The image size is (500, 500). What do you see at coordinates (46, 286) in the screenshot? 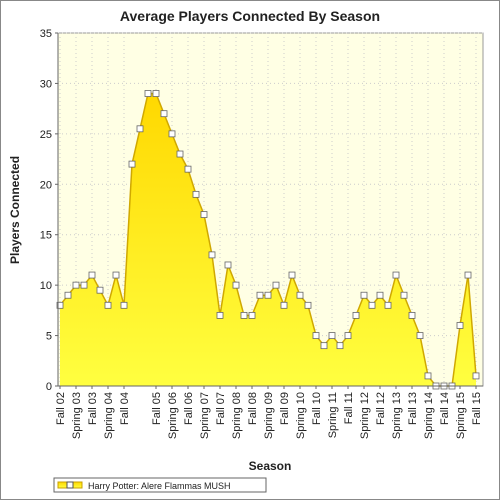
I see `y-tick-label: 10` at bounding box center [46, 286].